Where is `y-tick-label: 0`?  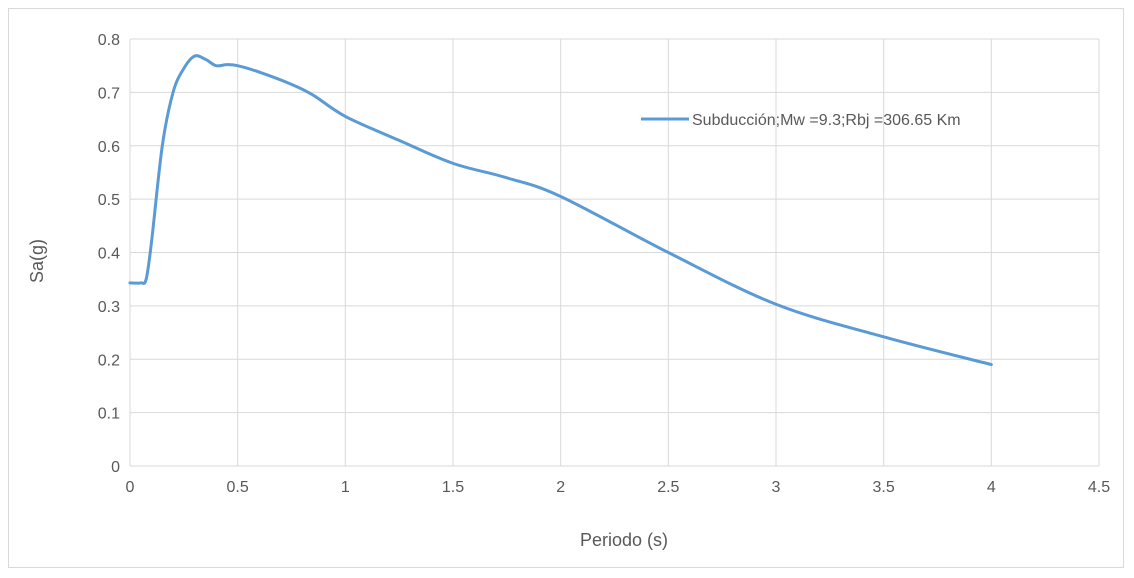 y-tick-label: 0 is located at coordinates (115, 467).